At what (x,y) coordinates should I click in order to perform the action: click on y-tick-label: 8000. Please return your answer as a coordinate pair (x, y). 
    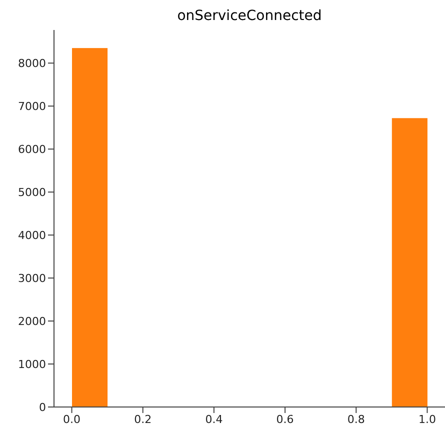
    Looking at the image, I should click on (32, 63).